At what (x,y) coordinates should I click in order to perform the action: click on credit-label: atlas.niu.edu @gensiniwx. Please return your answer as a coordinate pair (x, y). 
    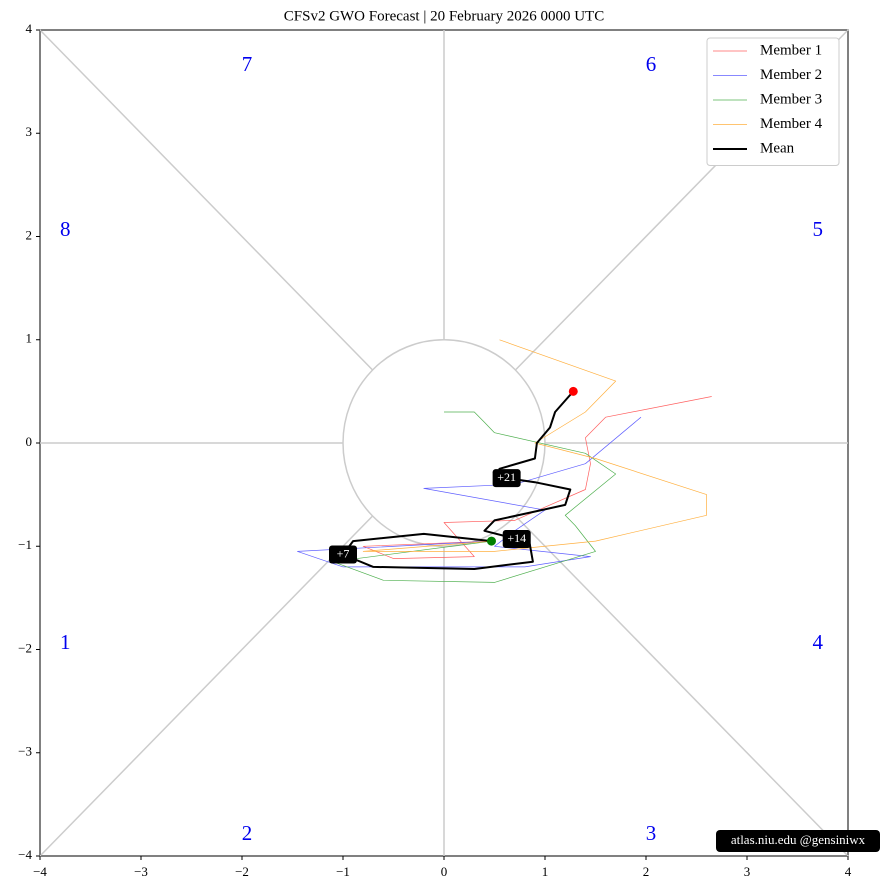
    Looking at the image, I should click on (798, 839).